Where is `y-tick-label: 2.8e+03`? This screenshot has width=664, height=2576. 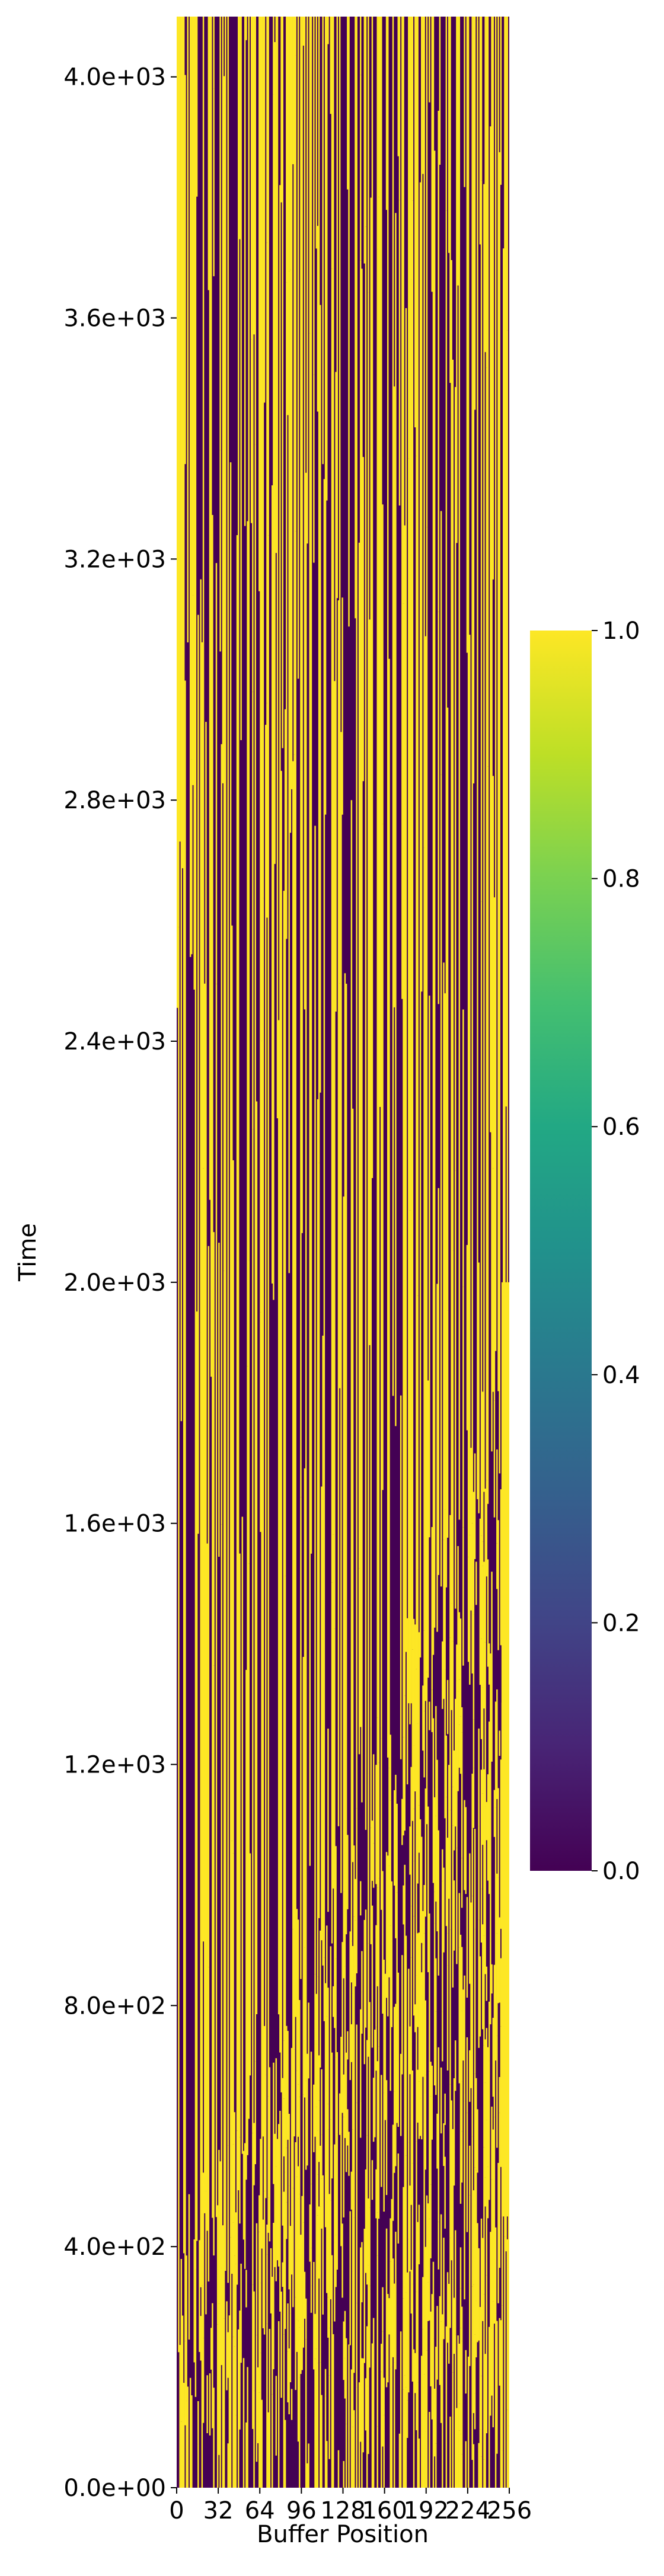 y-tick-label: 2.8e+03 is located at coordinates (114, 800).